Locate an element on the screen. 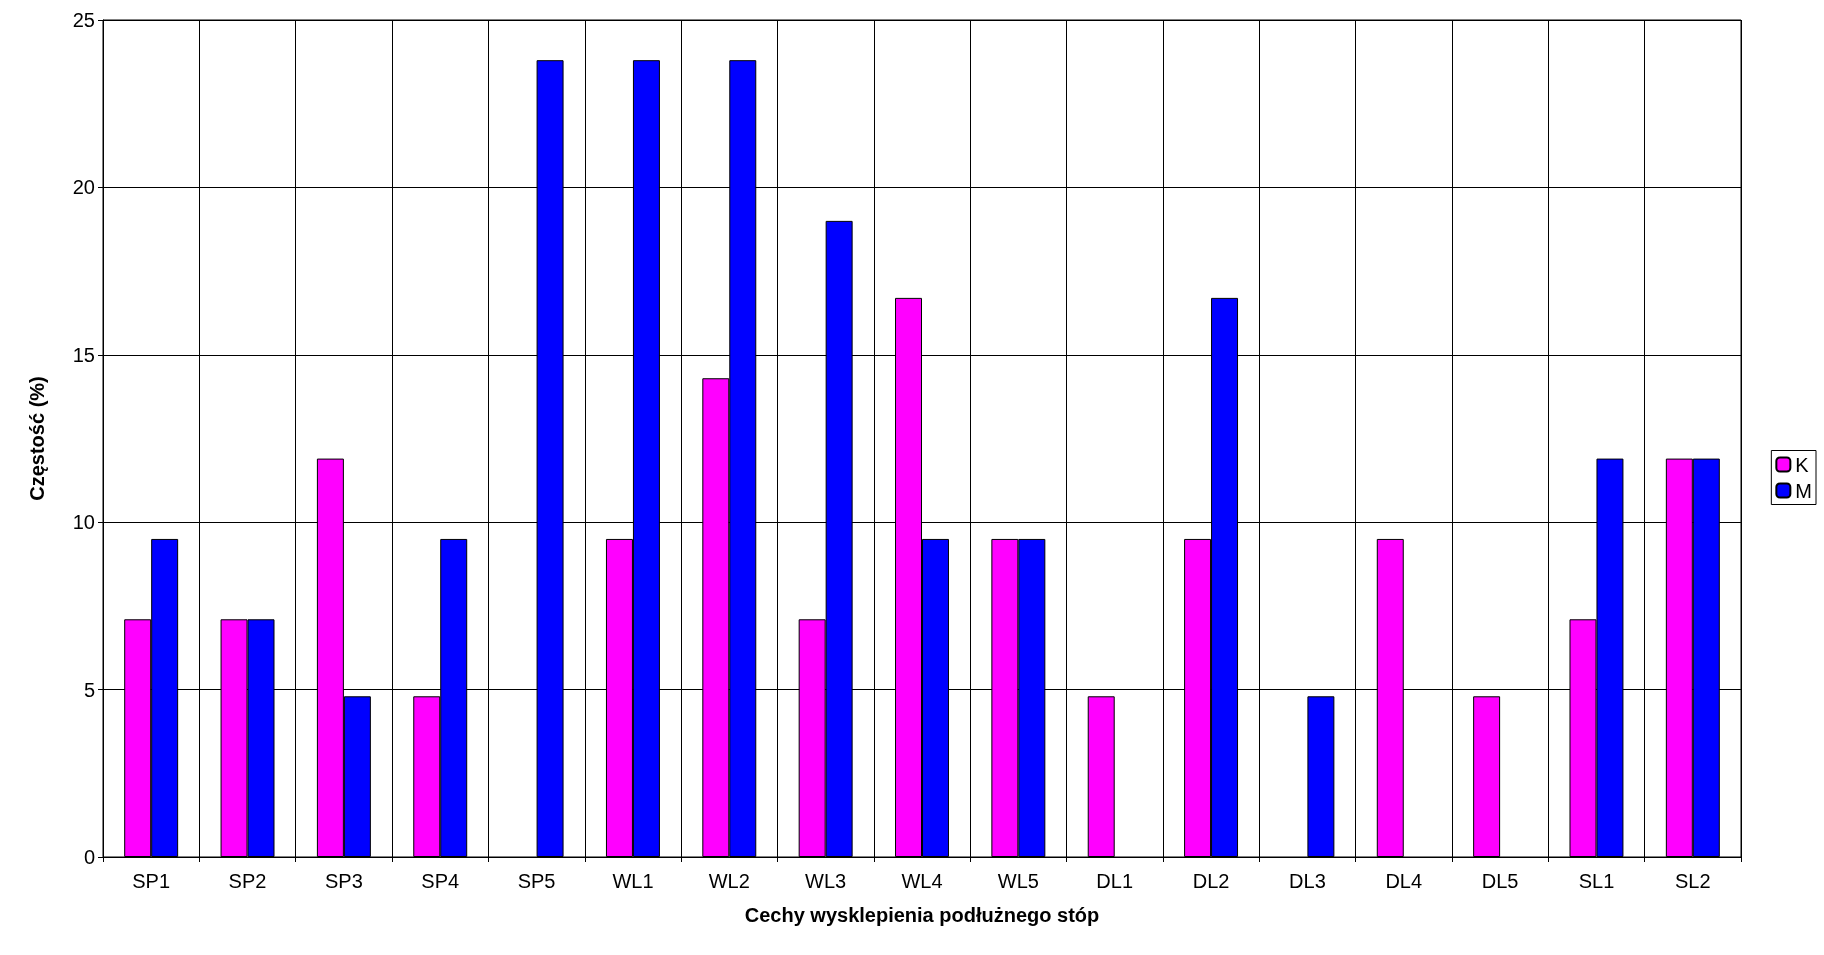  legend-label: M is located at coordinates (1804, 490).